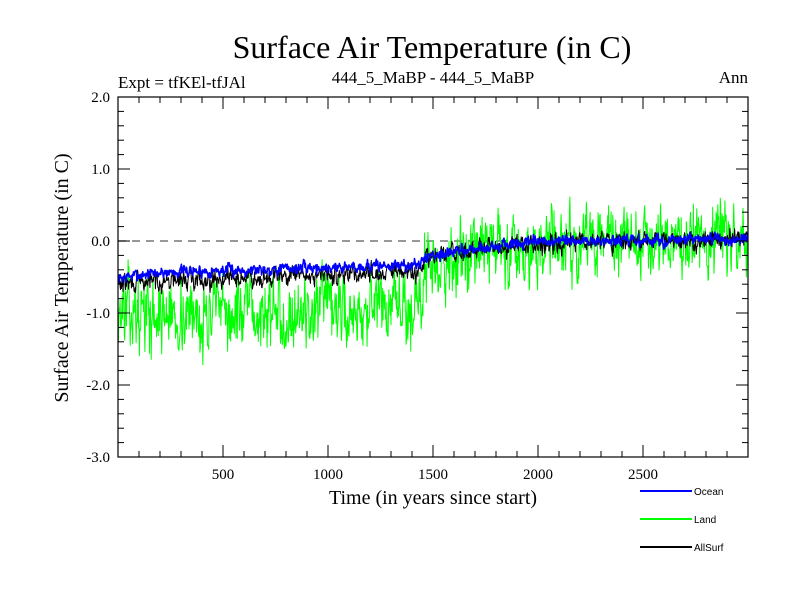 This screenshot has height=600, width=800. I want to click on legend-label-land: Land, so click(705, 520).